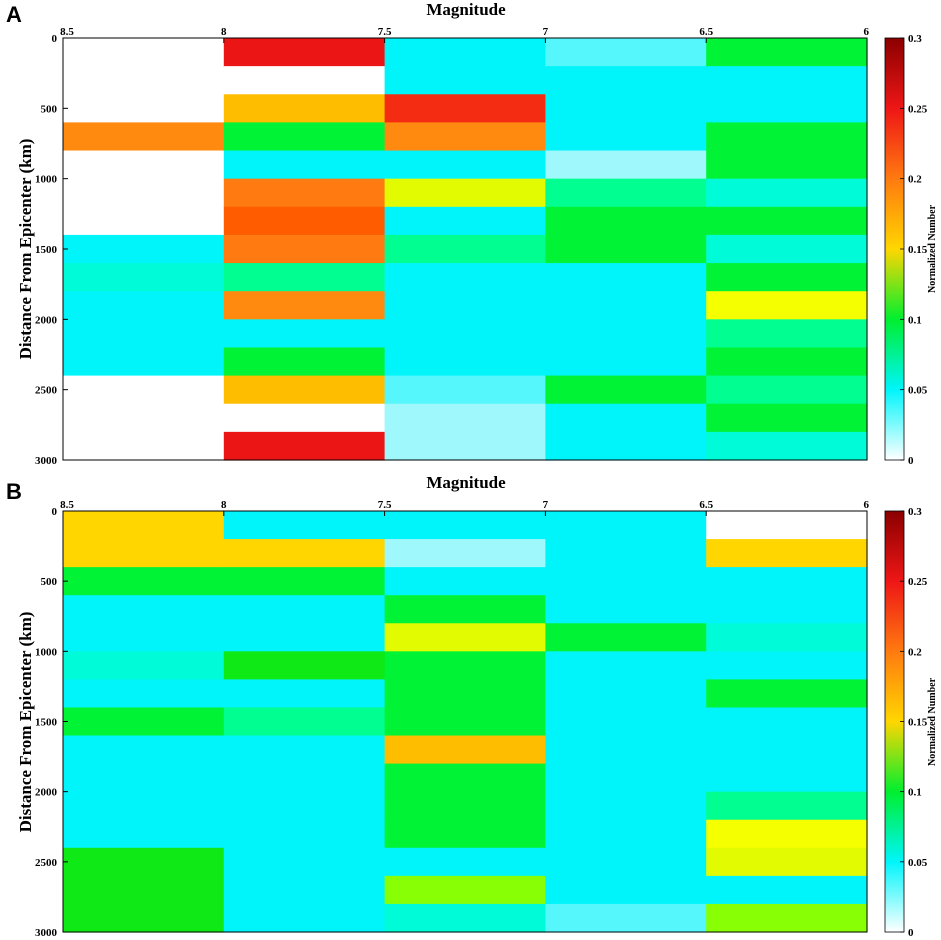 The height and width of the screenshot is (940, 941). I want to click on x-tick-label: 8.5, so click(67, 32).